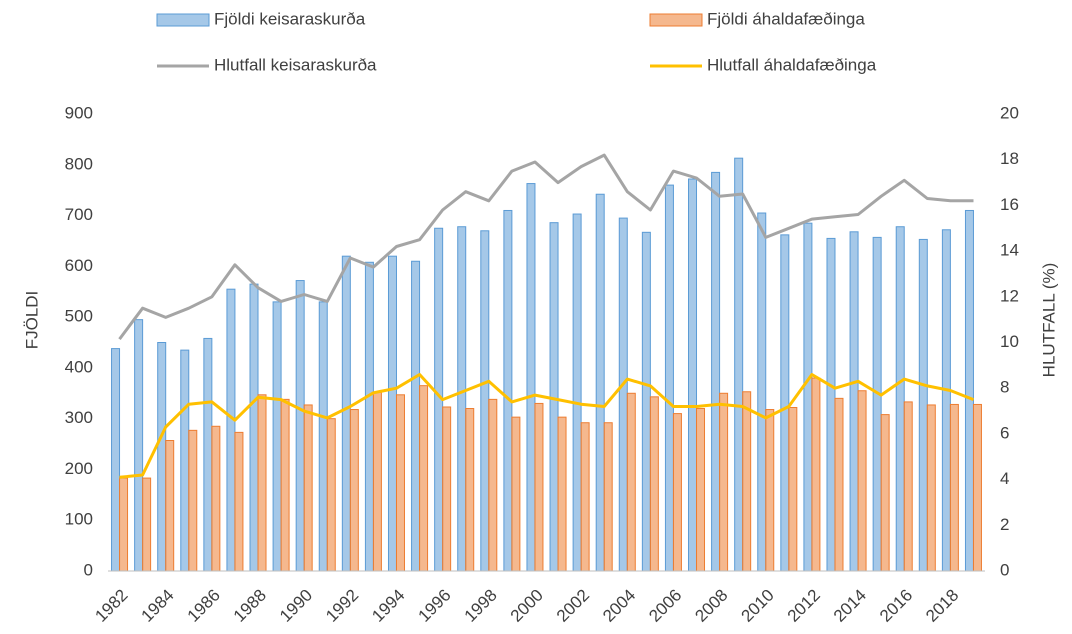  Describe the element at coordinates (79, 366) in the screenshot. I see `y-tick-label: 400` at that location.